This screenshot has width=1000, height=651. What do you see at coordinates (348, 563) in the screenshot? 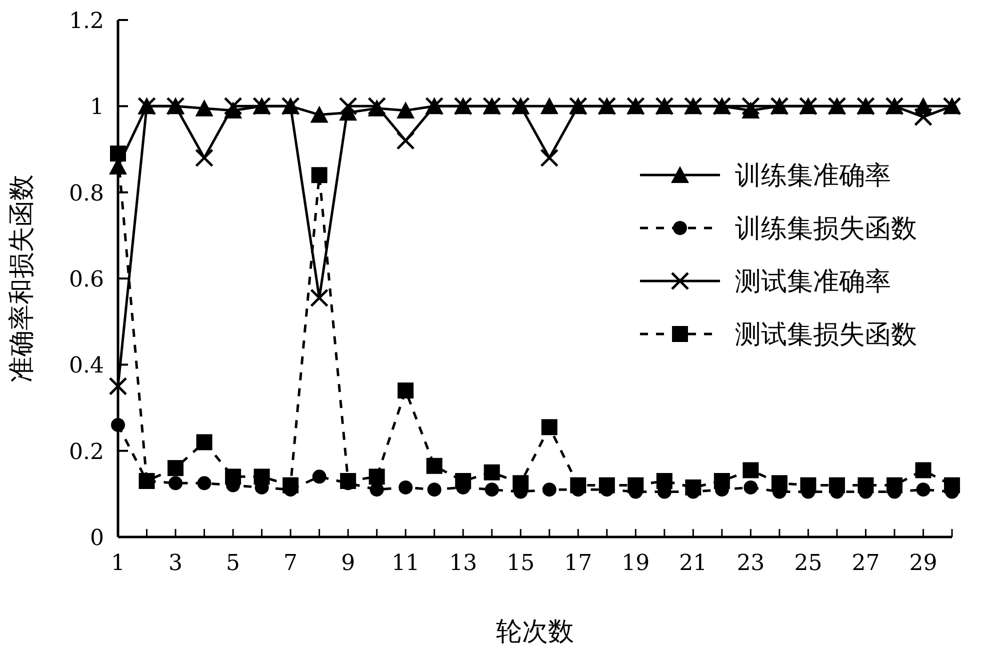
I see `x-tick-label: 9` at bounding box center [348, 563].